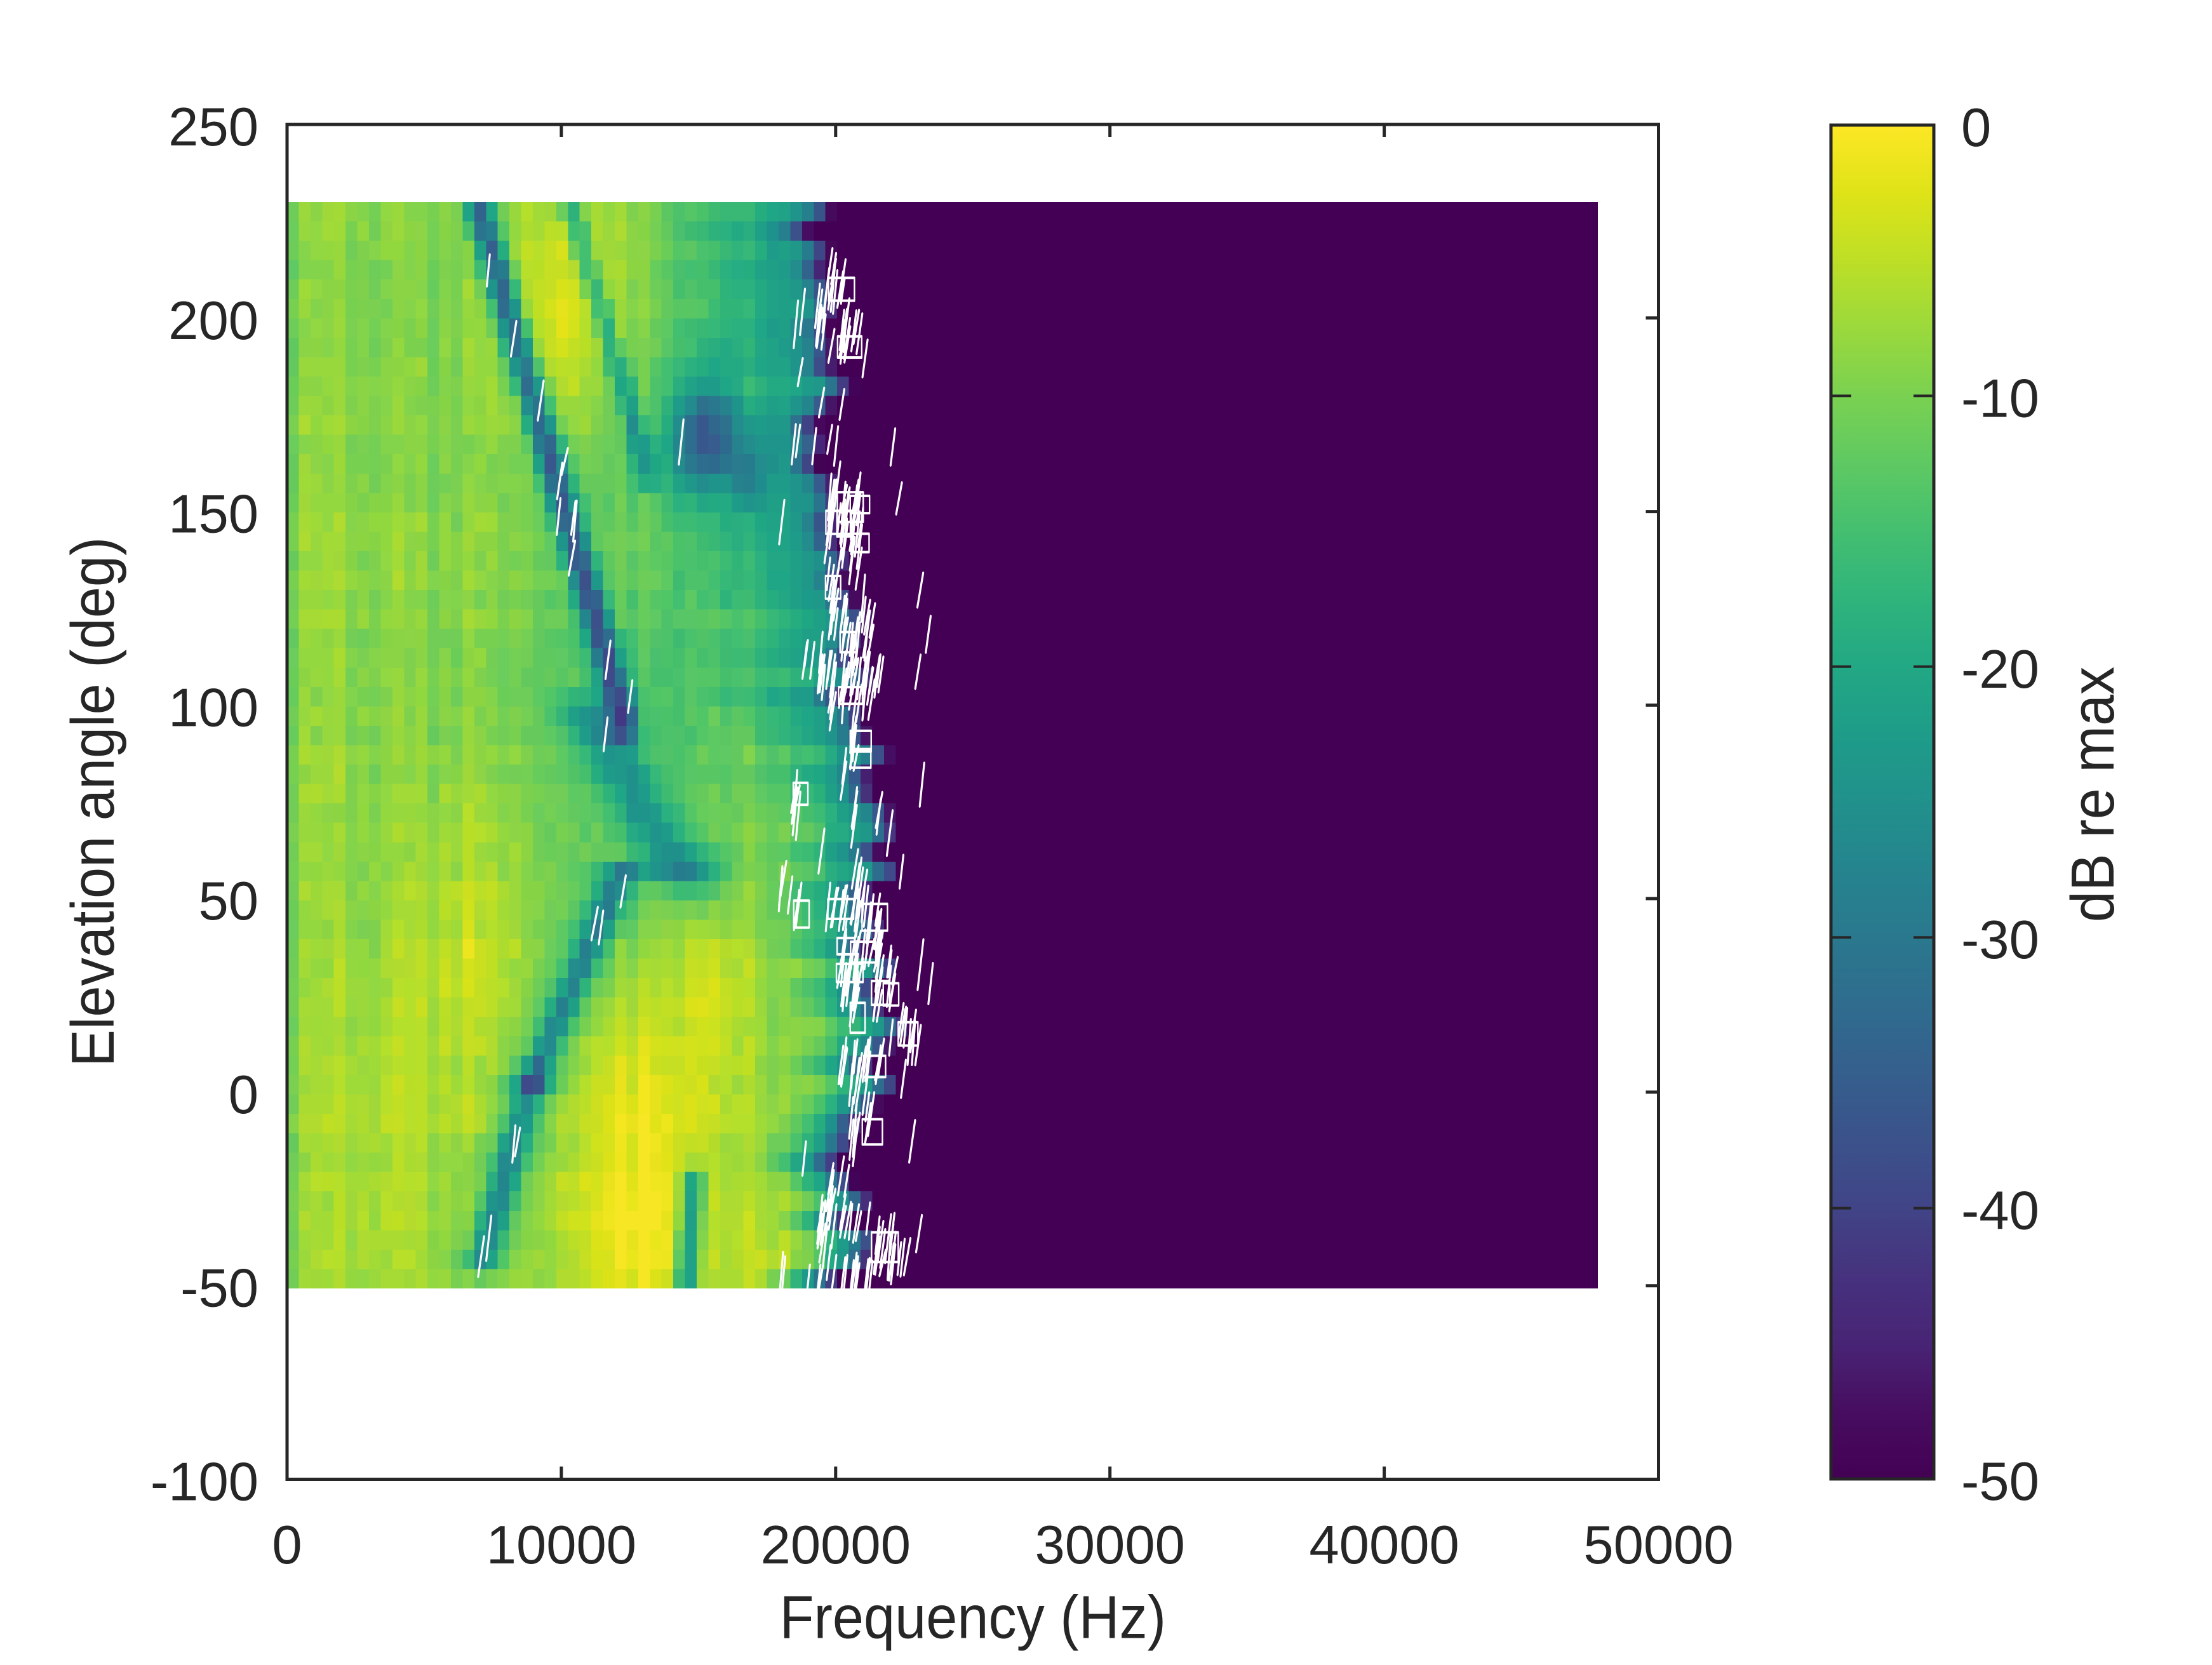  I want to click on svg-text: 20000, so click(836, 1545).